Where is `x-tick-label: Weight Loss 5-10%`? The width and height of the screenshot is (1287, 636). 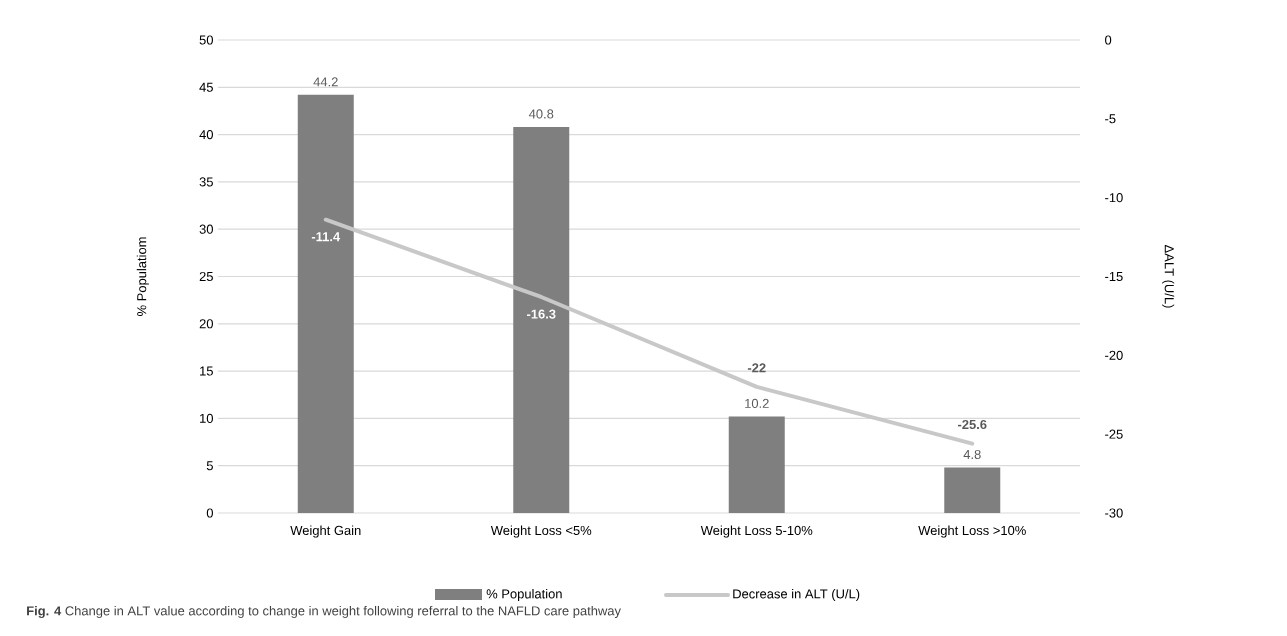
x-tick-label: Weight Loss 5-10% is located at coordinates (756, 531).